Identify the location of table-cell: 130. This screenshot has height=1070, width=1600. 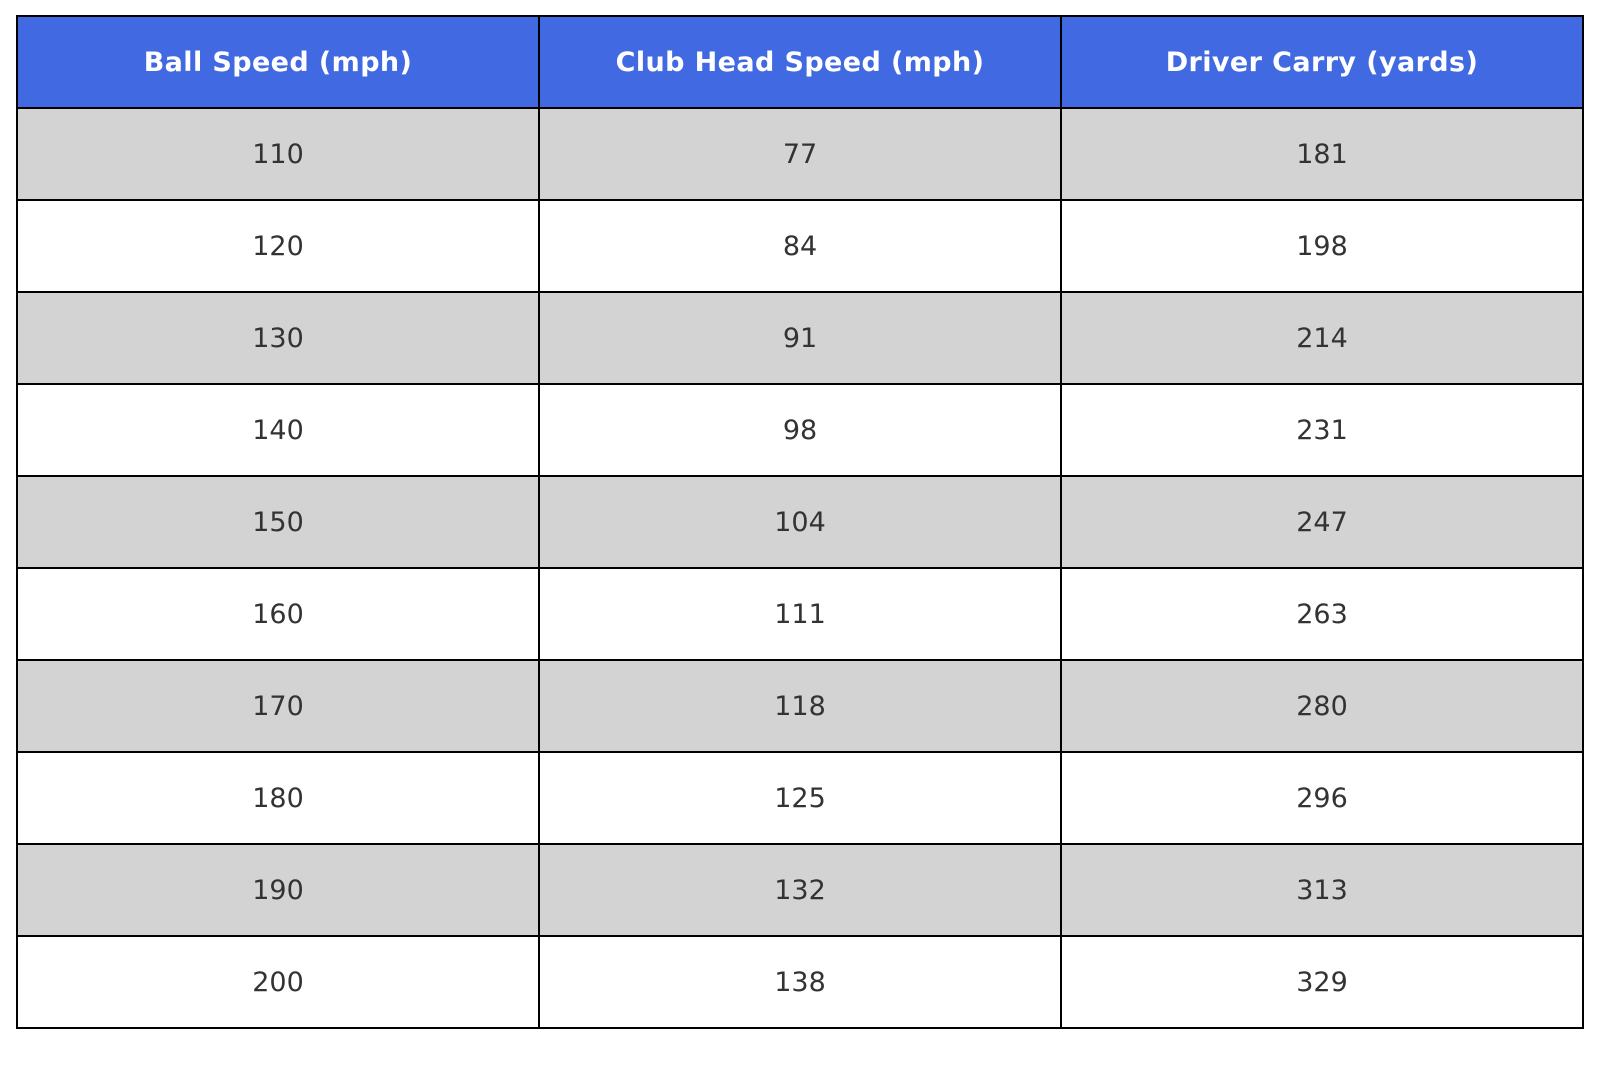
(278, 338).